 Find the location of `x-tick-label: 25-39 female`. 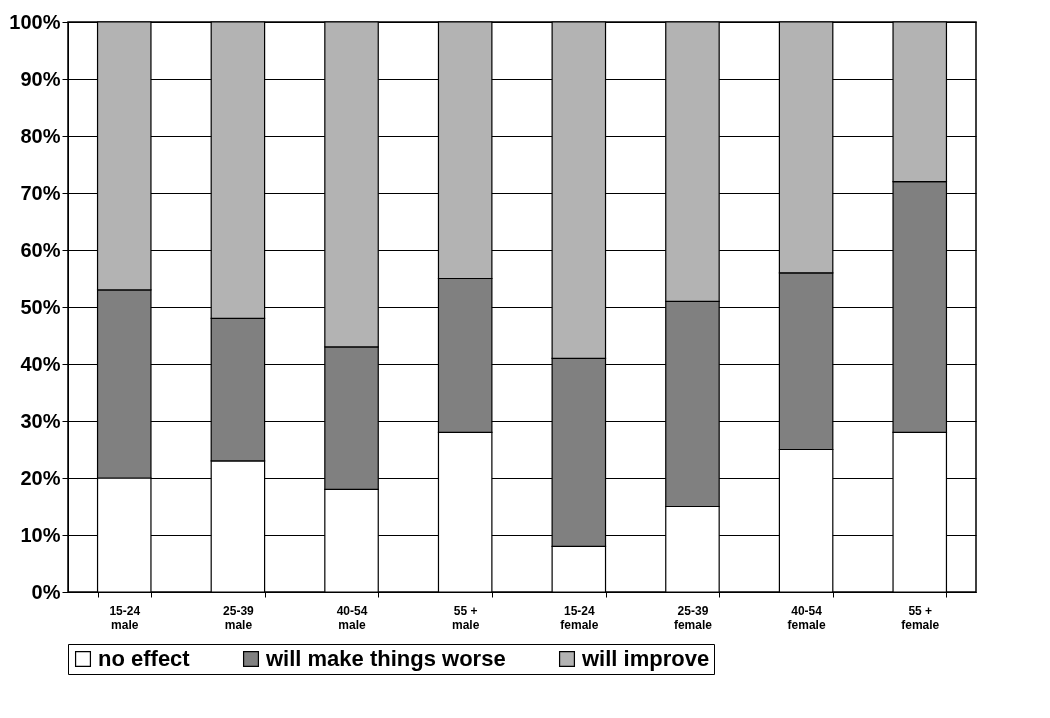

x-tick-label: 25-39 female is located at coordinates (693, 617).